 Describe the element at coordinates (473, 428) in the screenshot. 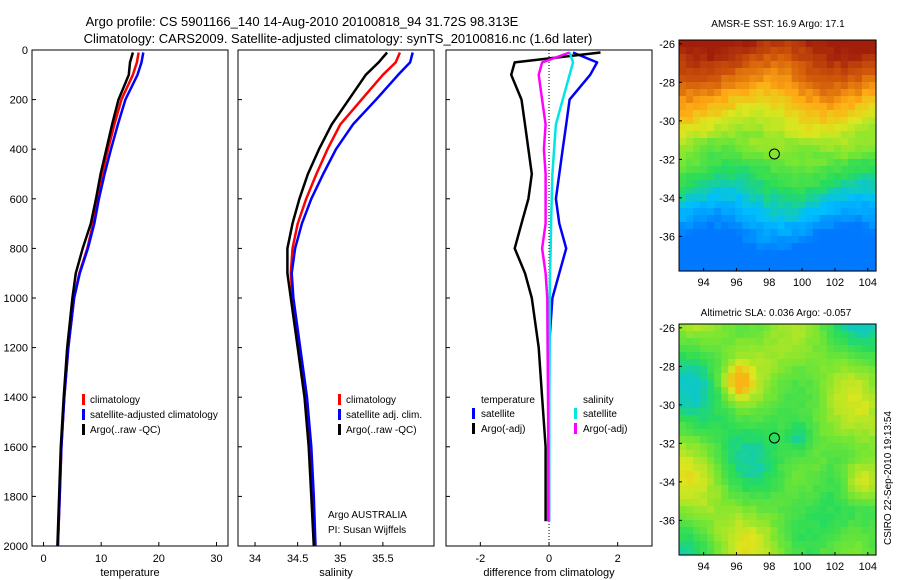

I see `legend-swatch-temp-argo` at that location.